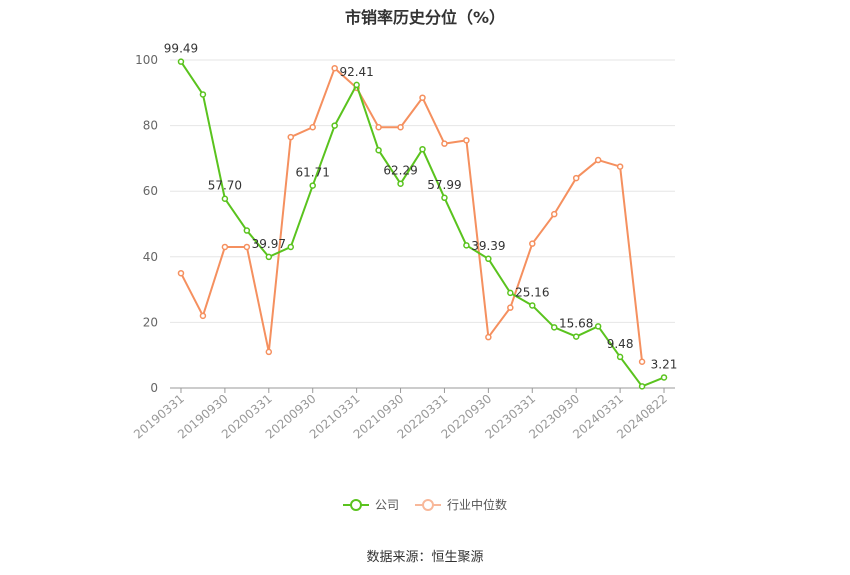 This screenshot has width=850, height=575. Describe the element at coordinates (576, 324) in the screenshot. I see `data-label-company: 15.68` at that location.